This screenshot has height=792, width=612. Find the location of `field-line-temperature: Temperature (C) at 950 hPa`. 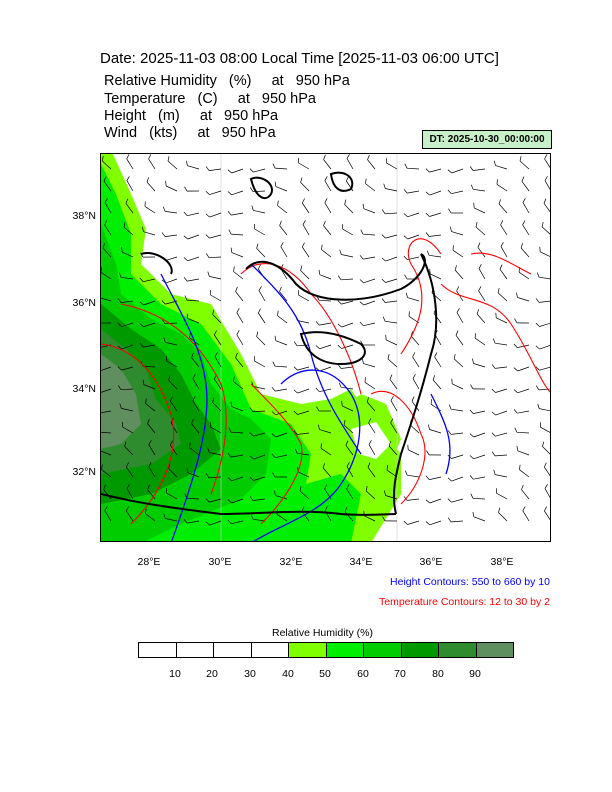

field-line-temperature: Temperature (C) at 950 hPa is located at coordinates (210, 99).